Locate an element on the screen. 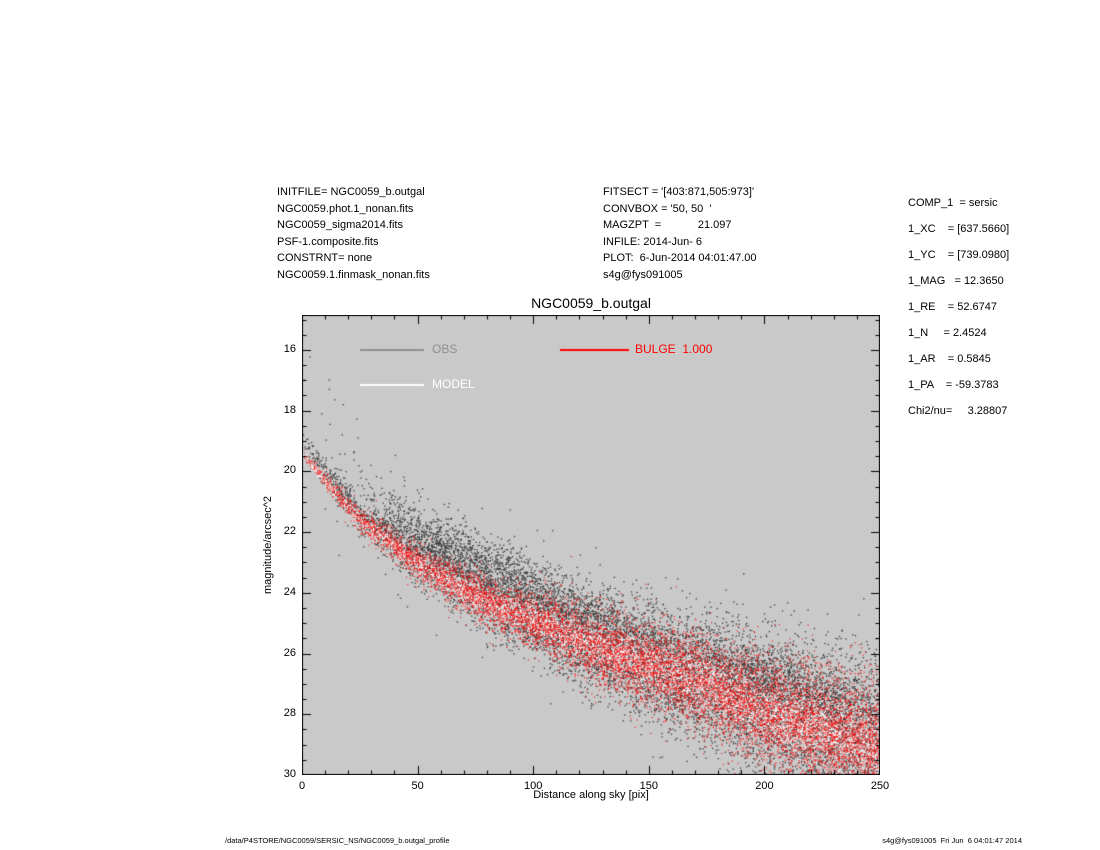 This screenshot has height=850, width=1100. legend-label-obs: OBS is located at coordinates (445, 349).